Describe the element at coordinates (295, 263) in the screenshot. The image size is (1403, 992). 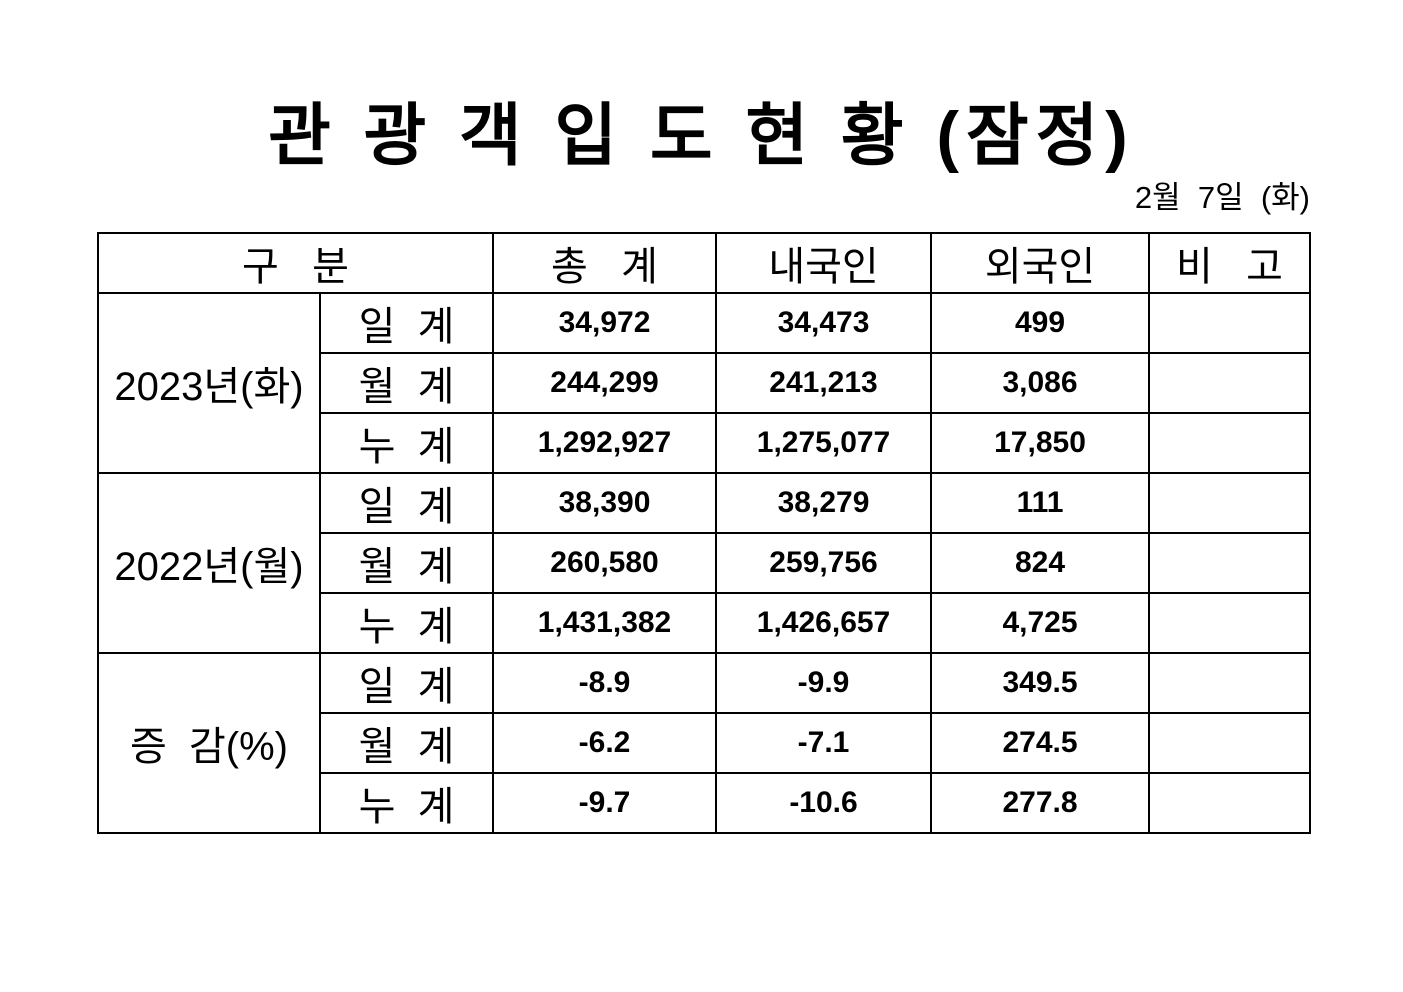
I see `header-category: 구 분` at that location.